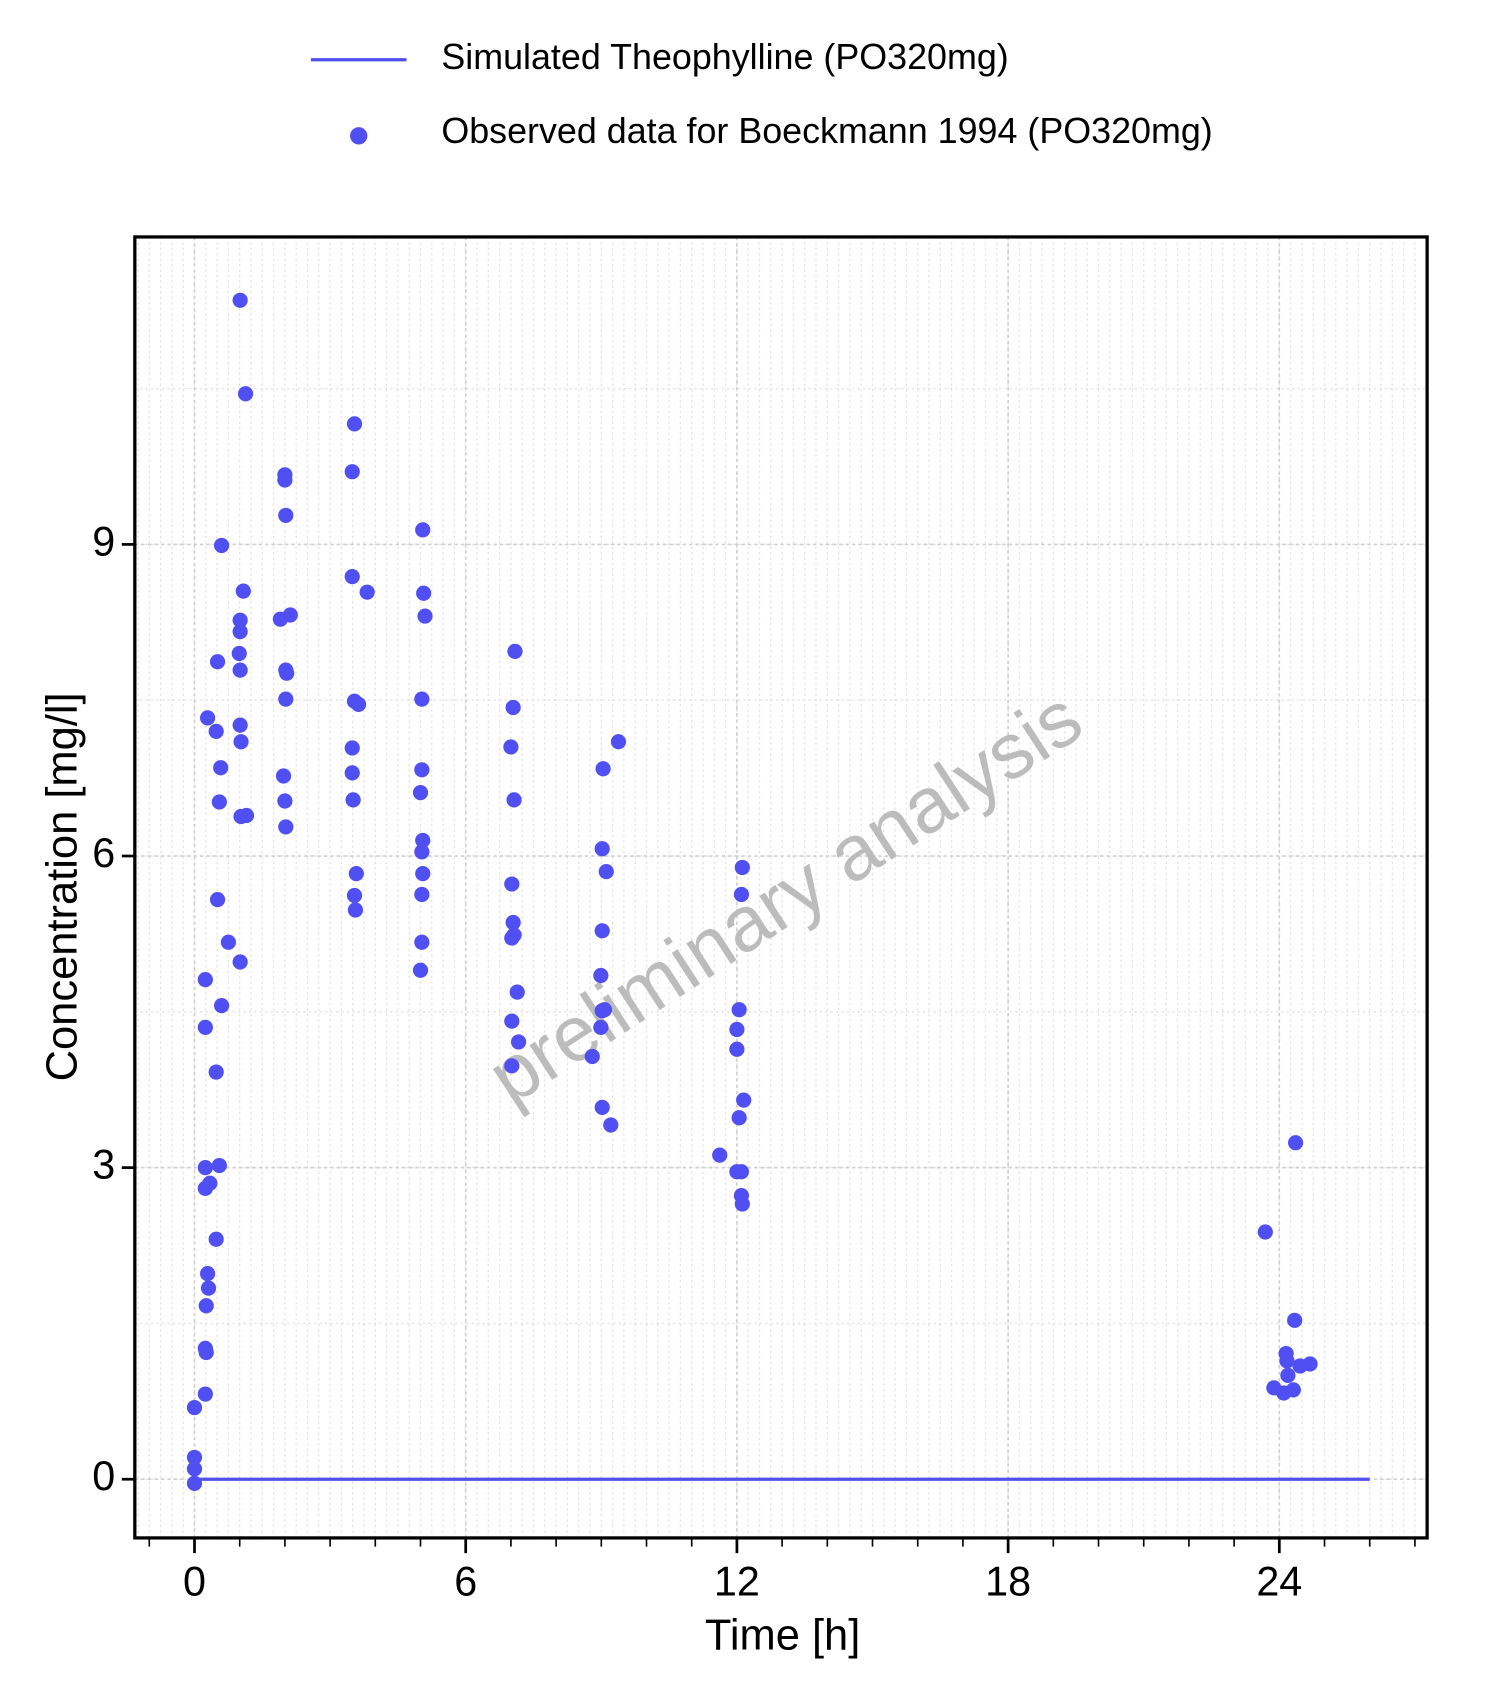 This screenshot has height=1689, width=1500. What do you see at coordinates (359, 136) in the screenshot?
I see `legend-swatch` at bounding box center [359, 136].